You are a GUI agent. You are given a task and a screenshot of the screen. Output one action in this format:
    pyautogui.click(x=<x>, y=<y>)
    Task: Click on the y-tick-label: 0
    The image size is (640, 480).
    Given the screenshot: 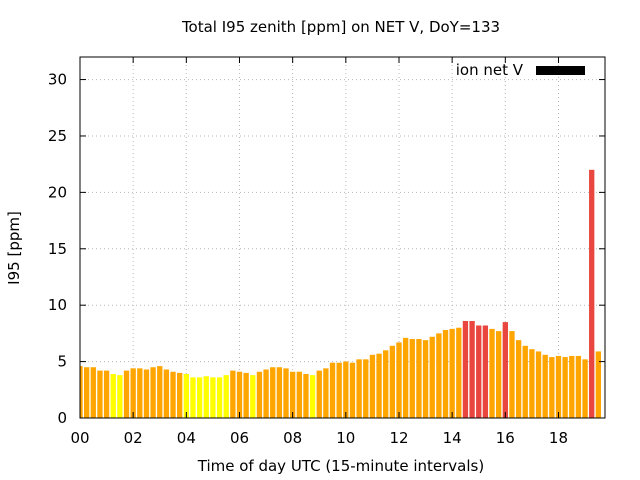 What is the action you would take?
    pyautogui.click(x=62, y=418)
    